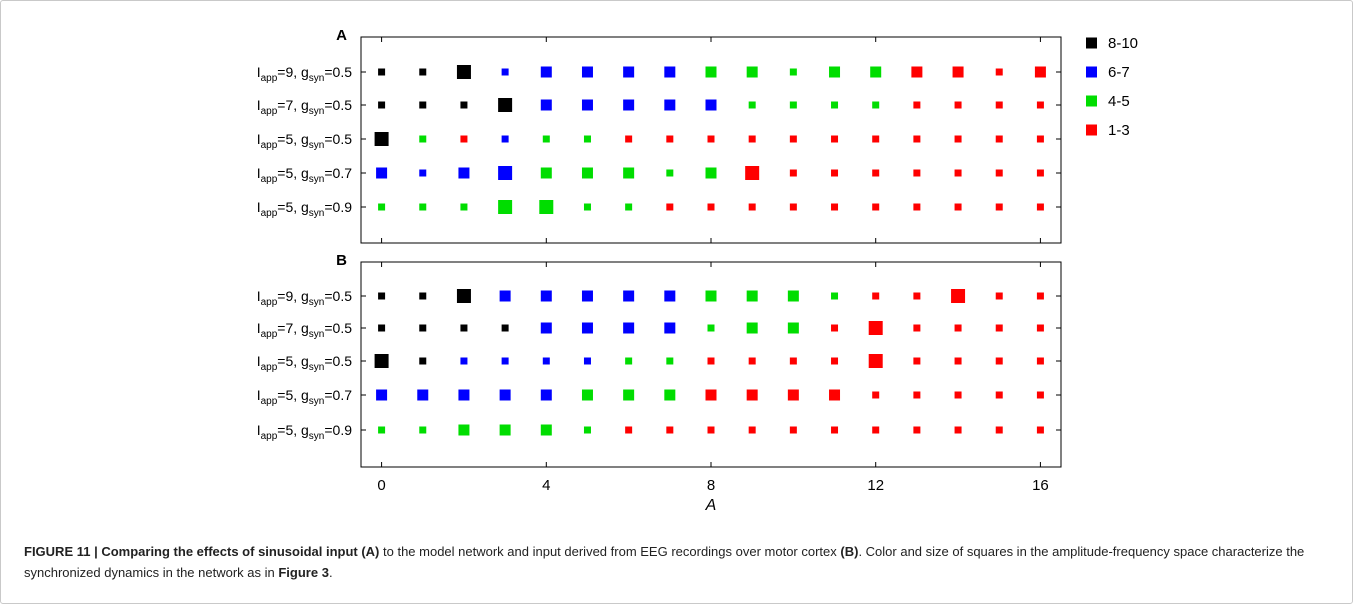  I want to click on caption-bold-3: Figure 3, so click(303, 572).